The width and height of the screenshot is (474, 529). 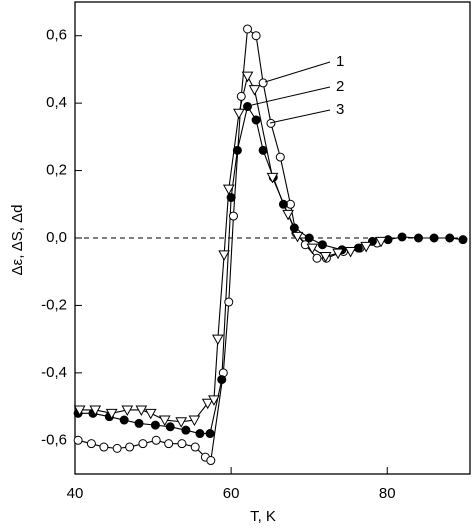 I want to click on x-tick-label: 40, so click(x=75, y=493).